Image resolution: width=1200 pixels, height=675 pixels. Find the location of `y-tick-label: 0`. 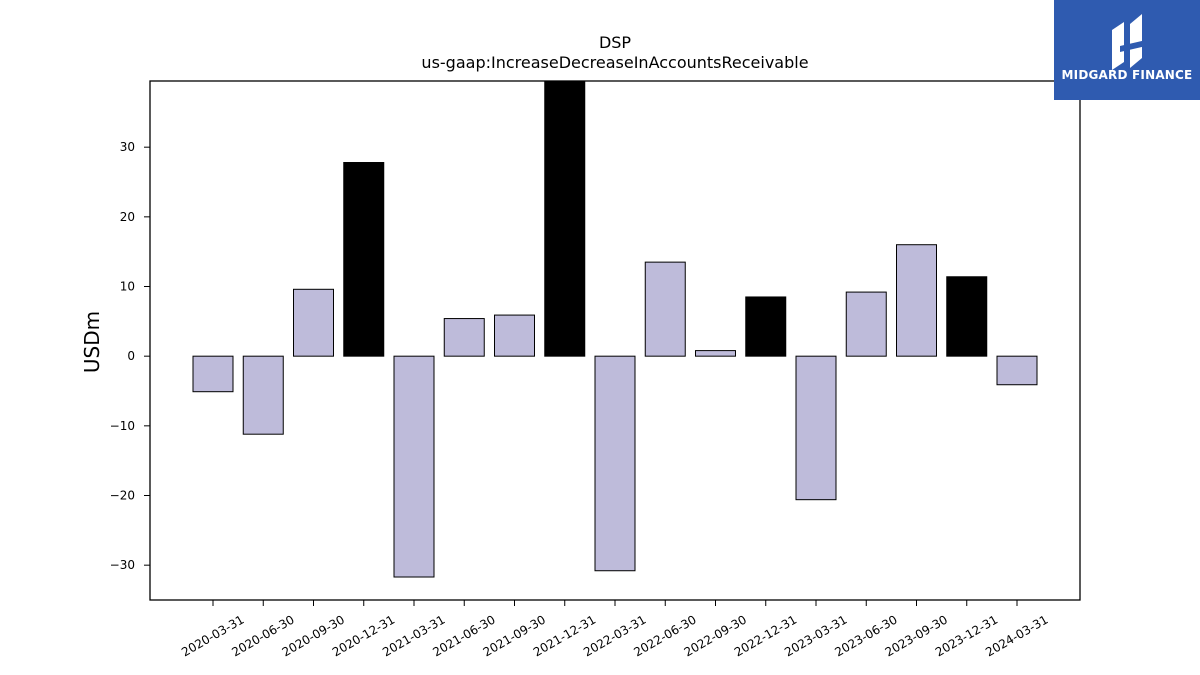

y-tick-label: 0 is located at coordinates (131, 356).